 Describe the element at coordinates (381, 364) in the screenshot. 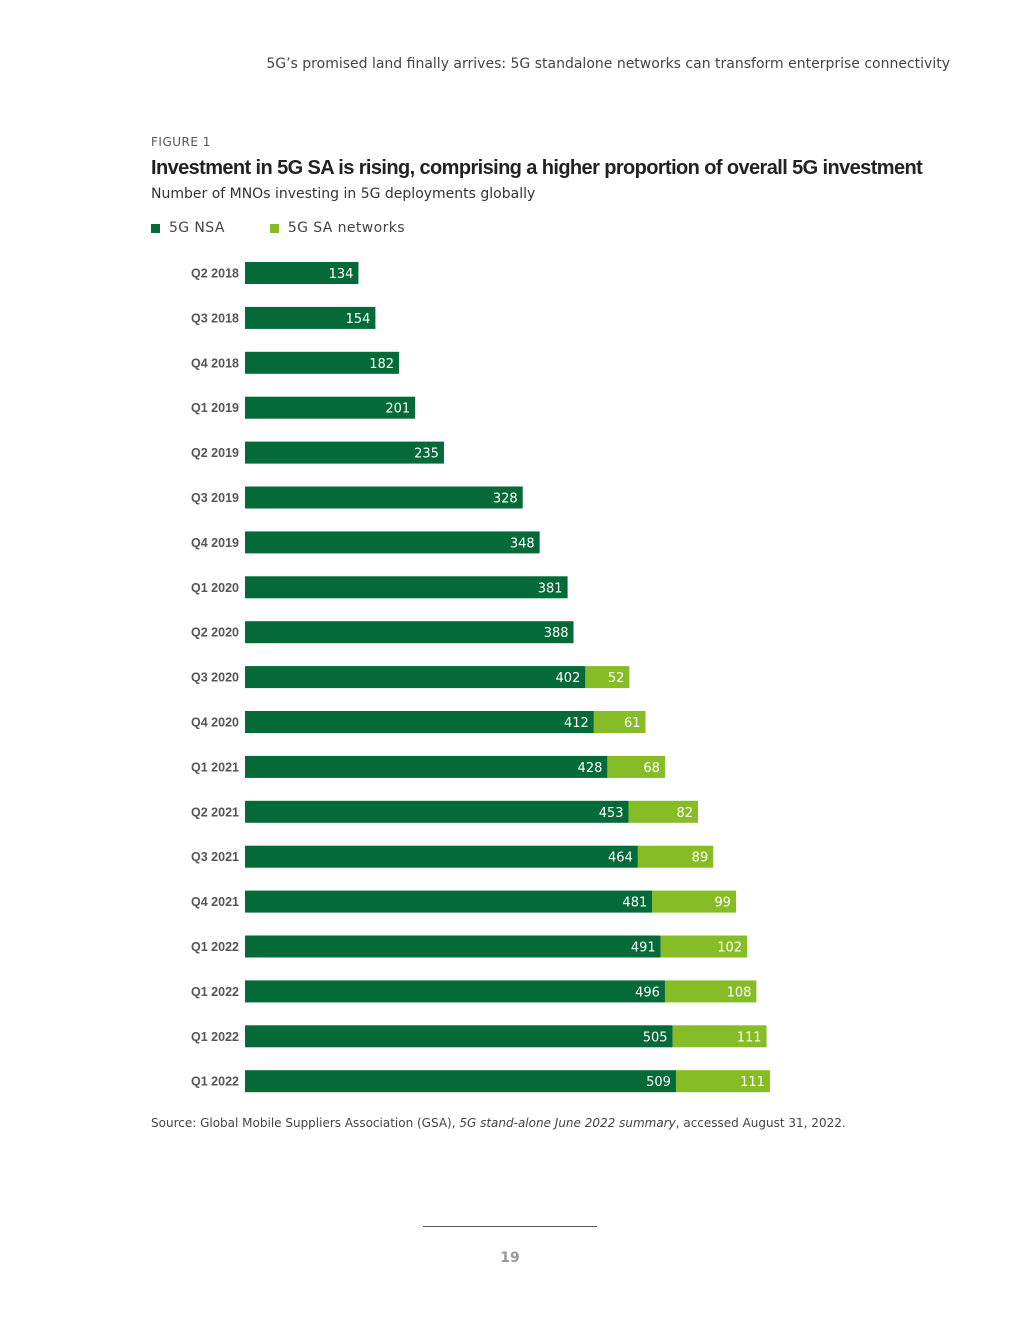

I see `data-label-5g-nsa: 182` at that location.